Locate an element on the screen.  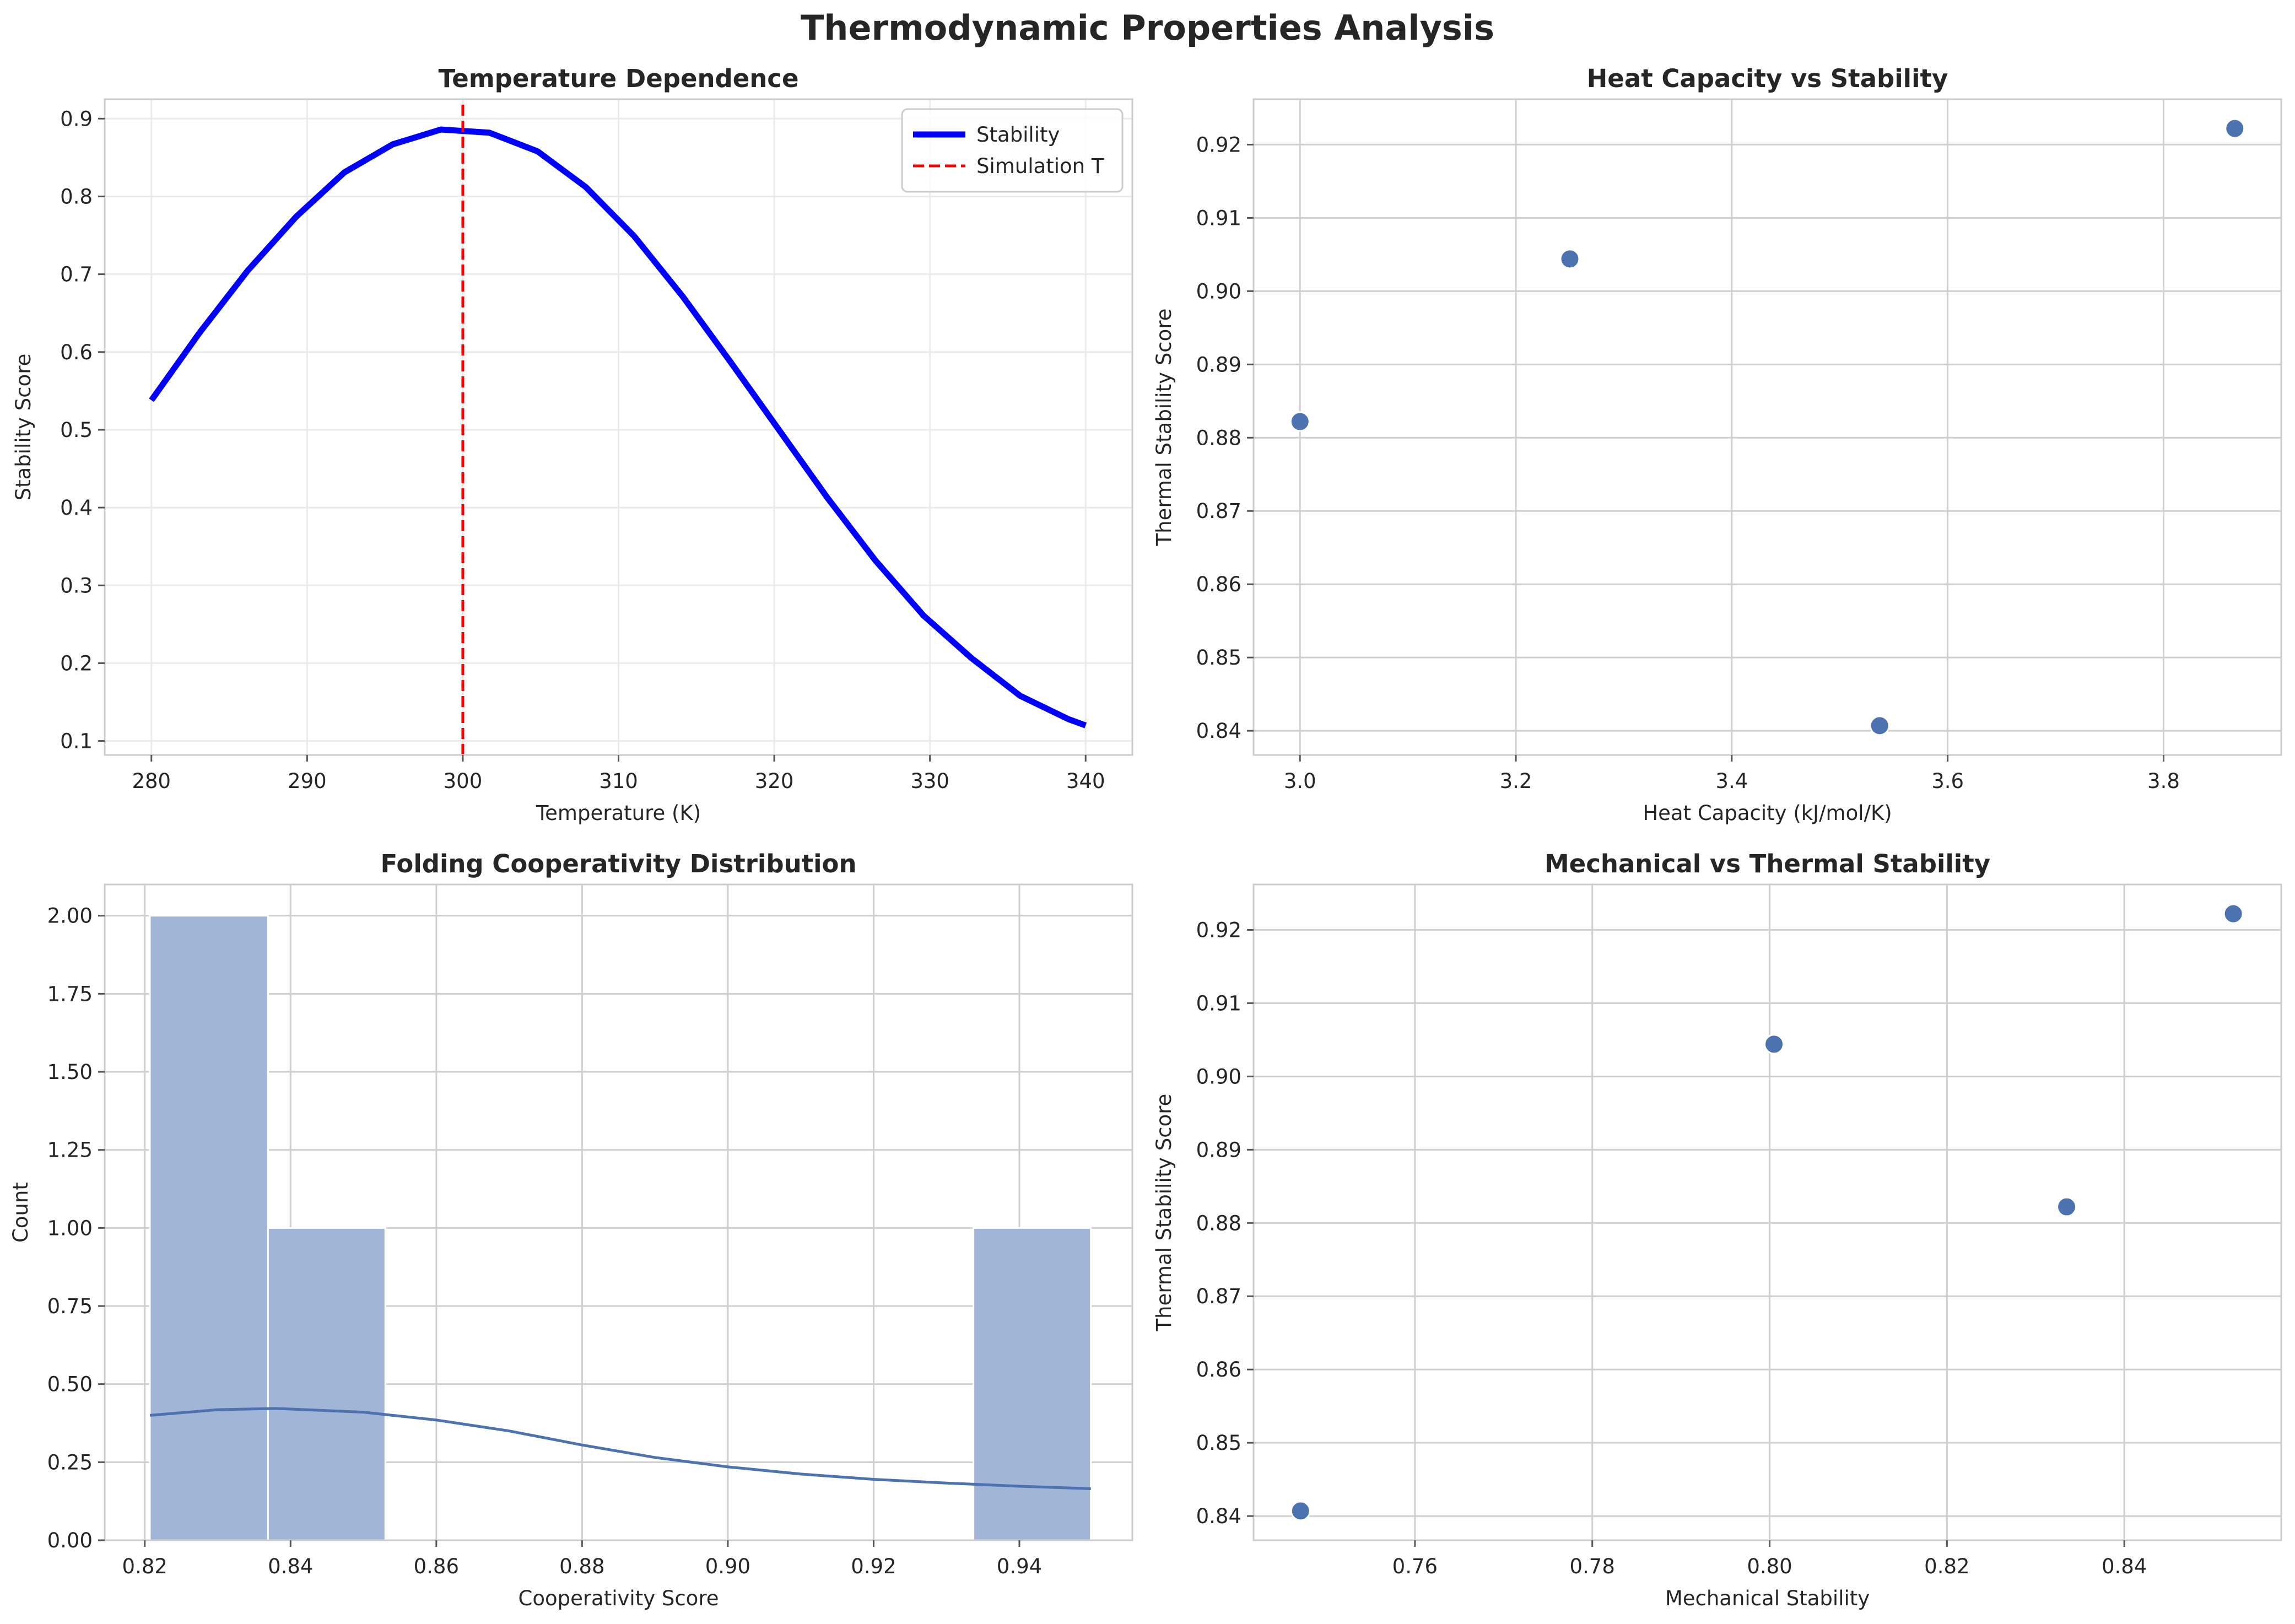
x-tick-label: 0.86 is located at coordinates (436, 1566).